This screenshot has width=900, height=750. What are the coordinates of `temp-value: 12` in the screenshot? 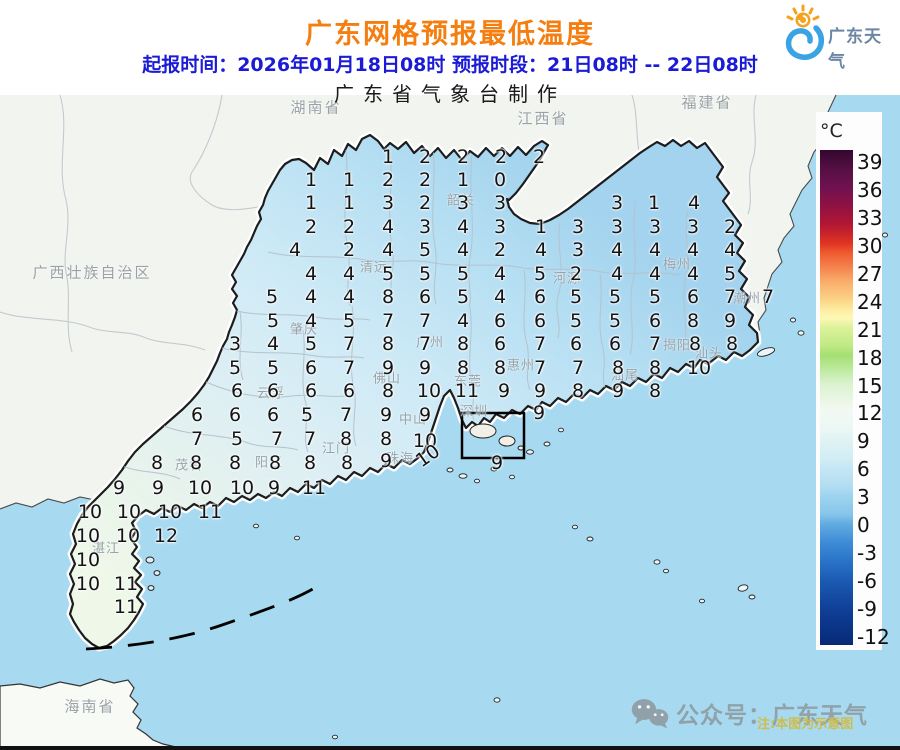 It's located at (166, 536).